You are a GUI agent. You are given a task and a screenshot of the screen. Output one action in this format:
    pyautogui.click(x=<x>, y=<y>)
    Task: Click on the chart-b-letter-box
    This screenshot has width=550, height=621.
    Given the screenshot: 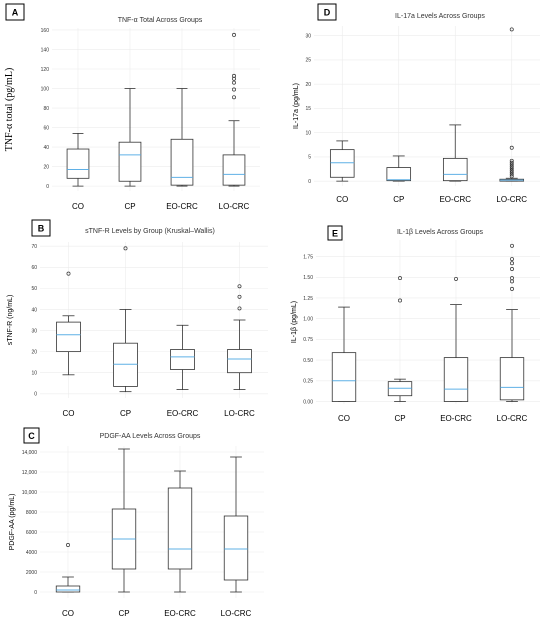 What is the action you would take?
    pyautogui.click(x=41, y=228)
    